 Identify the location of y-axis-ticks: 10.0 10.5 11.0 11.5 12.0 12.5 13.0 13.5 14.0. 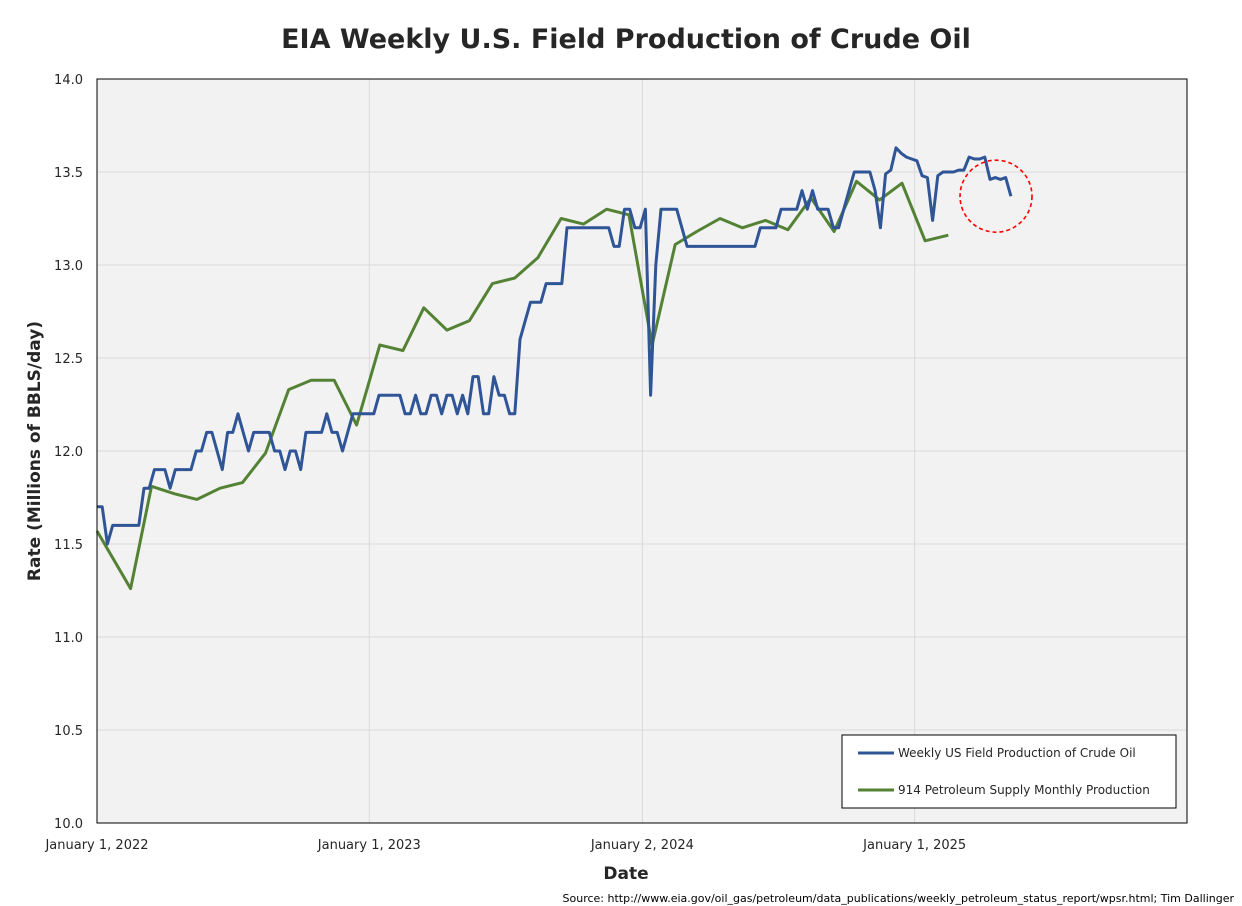
(68, 452).